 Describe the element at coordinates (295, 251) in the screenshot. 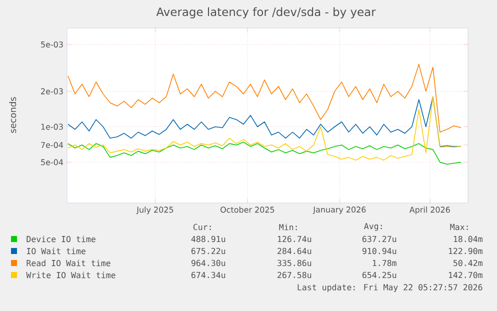

I see `text: 284.64u` at that location.